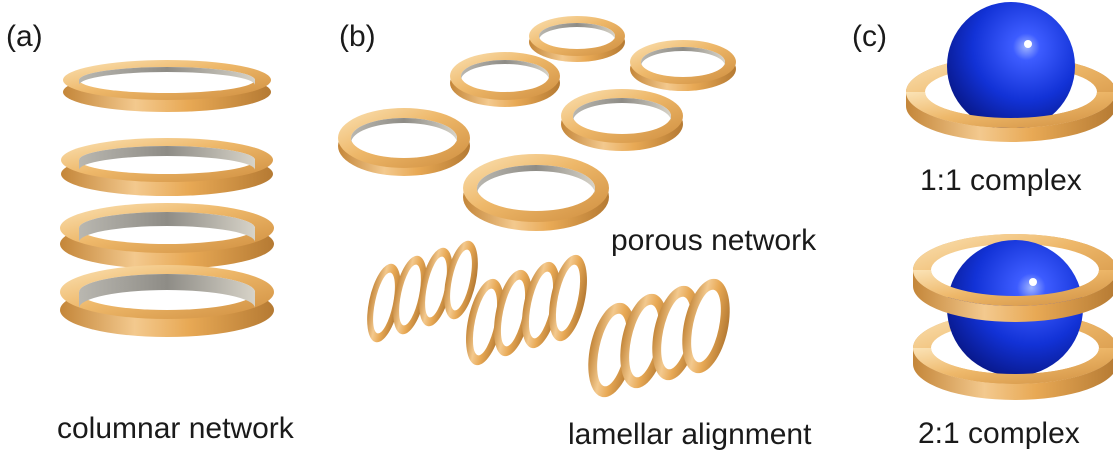 Image resolution: width=1113 pixels, height=452 pixels. I want to click on caption-lamellar-alignment: lamellar alignment, so click(690, 434).